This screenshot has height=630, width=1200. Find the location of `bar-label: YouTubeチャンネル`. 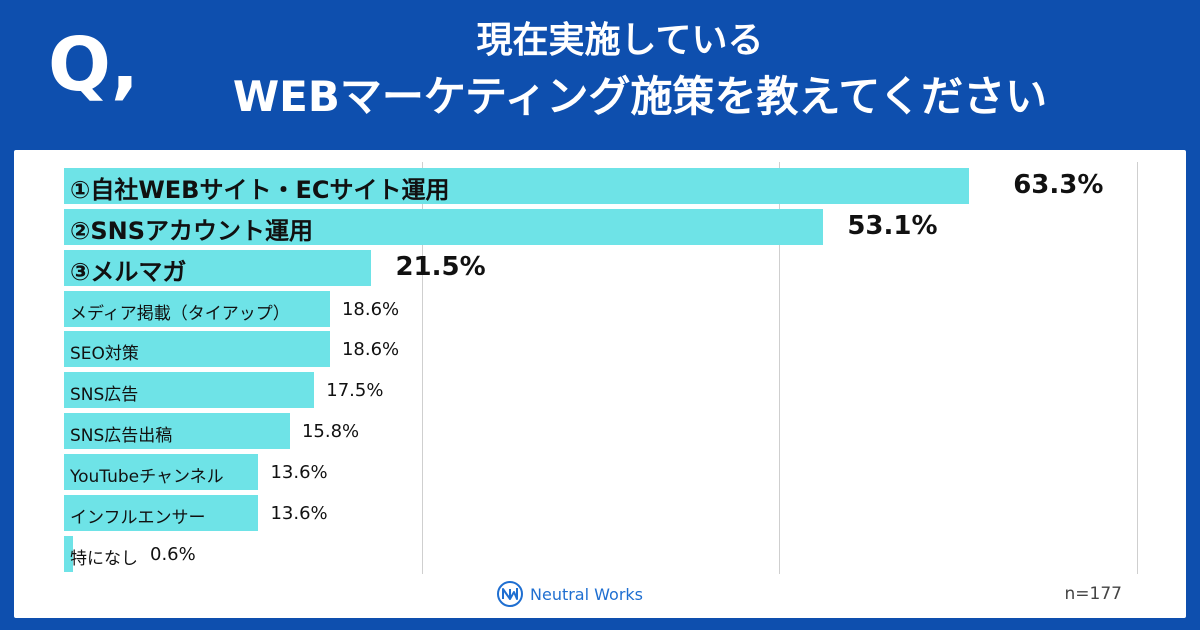

bar-label: YouTubeチャンネル is located at coordinates (147, 477).